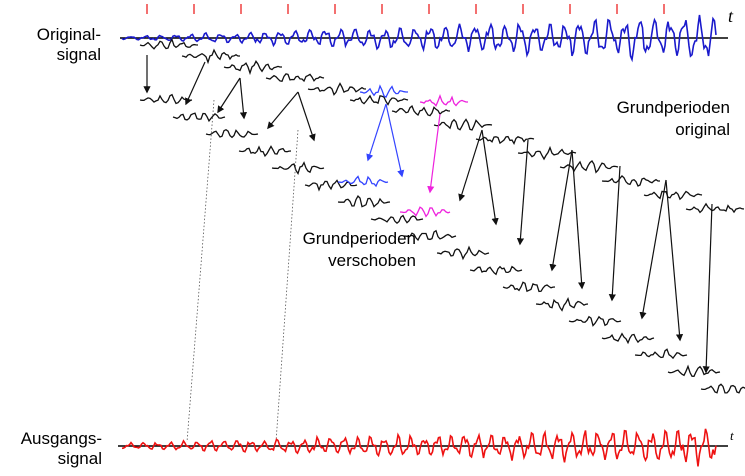 Image resolution: width=745 pixels, height=476 pixels. I want to click on output-signal-label: Ausgangs-signal, so click(61, 448).